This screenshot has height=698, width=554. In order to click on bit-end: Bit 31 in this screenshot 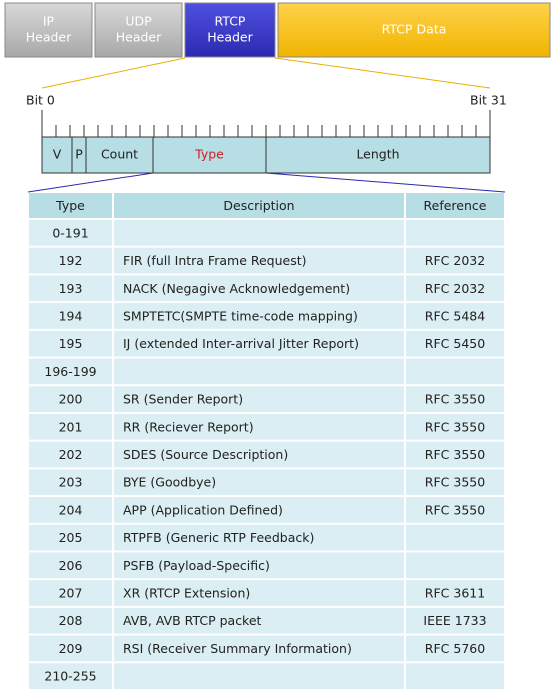, I will do `click(488, 100)`.